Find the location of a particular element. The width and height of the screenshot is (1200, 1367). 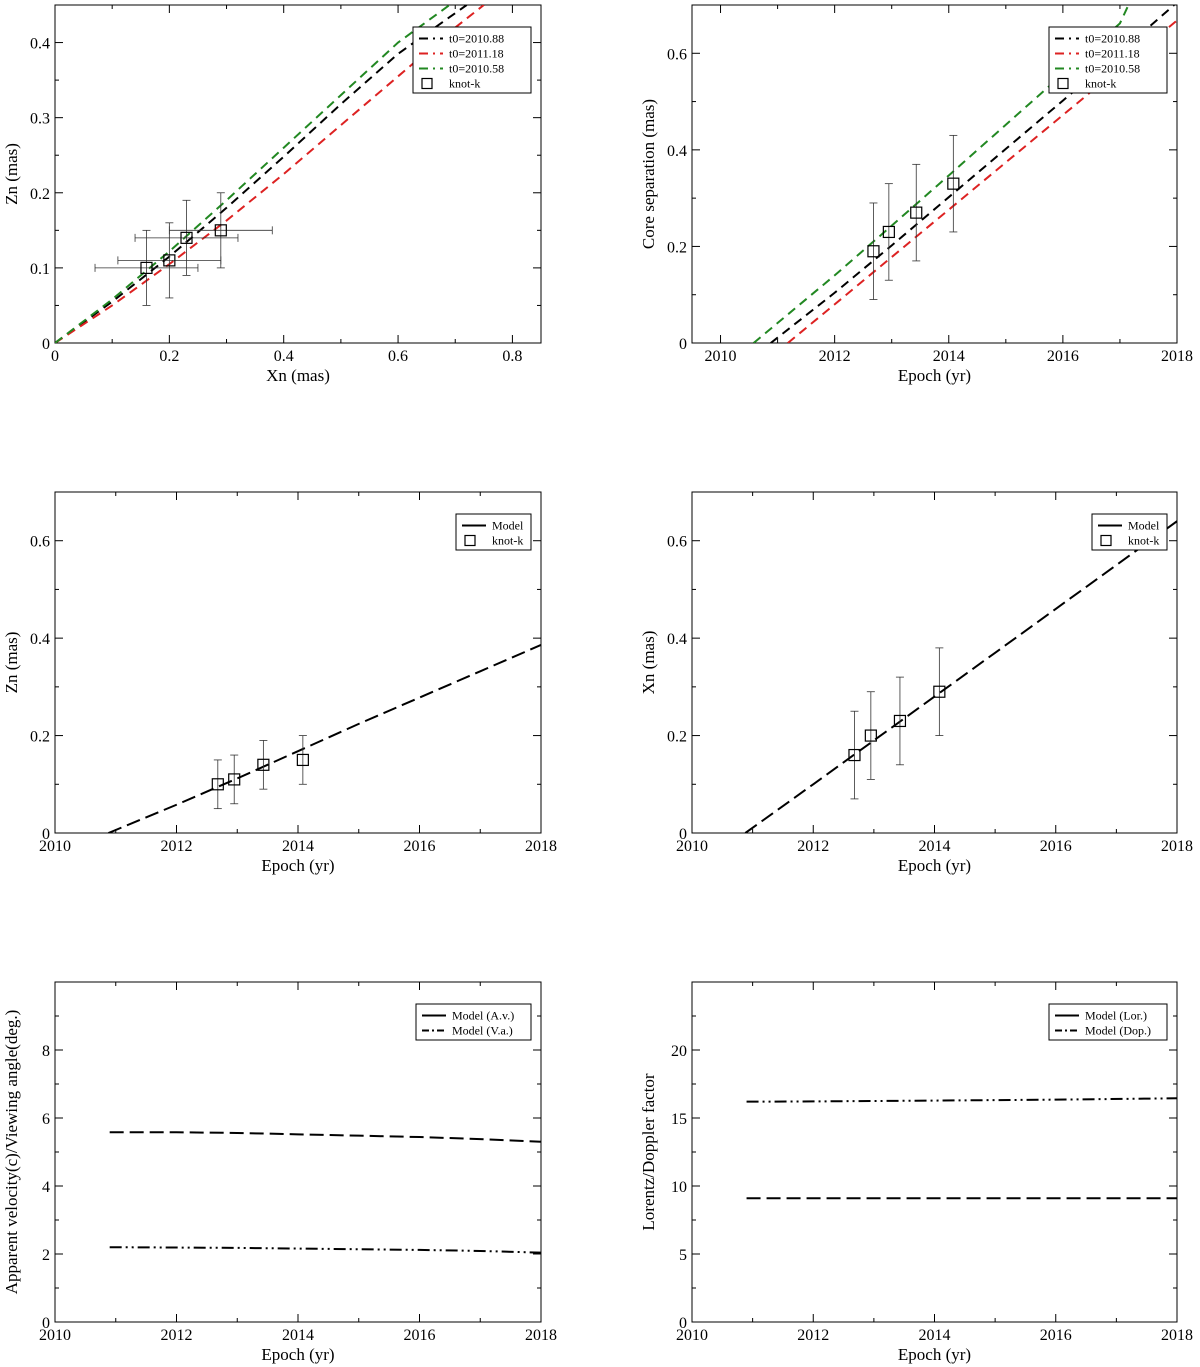

y-tick-label: 0.1 is located at coordinates (40, 269).